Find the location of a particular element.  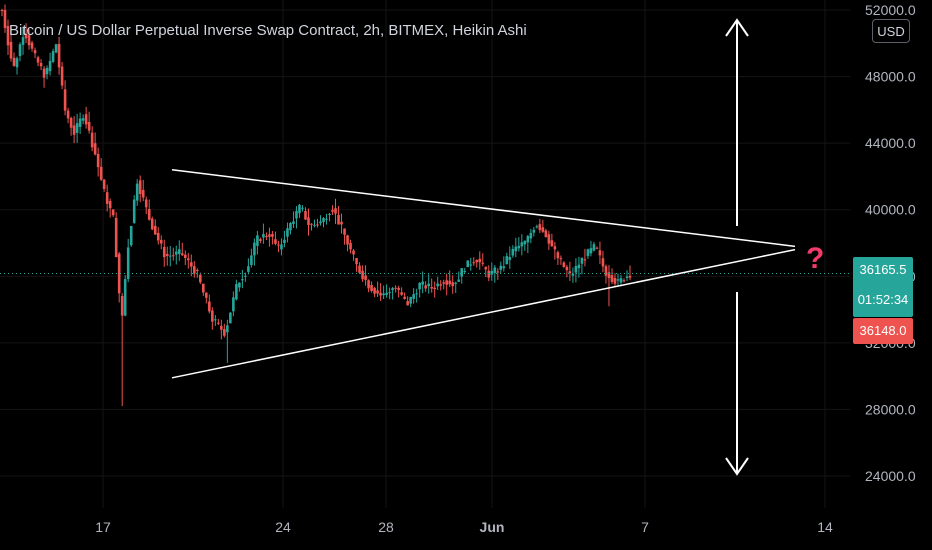

y-tick-label: 48000.0 is located at coordinates (890, 77).